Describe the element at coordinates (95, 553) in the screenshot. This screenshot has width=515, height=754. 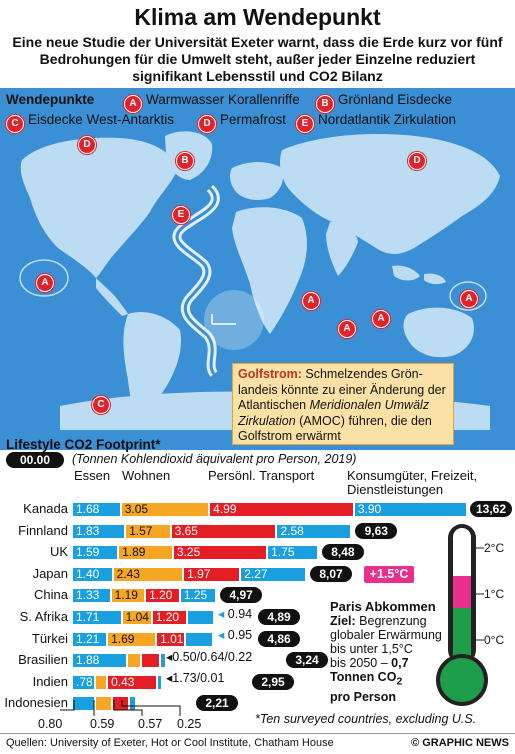
I see `bar-essen-2: 1.59` at that location.